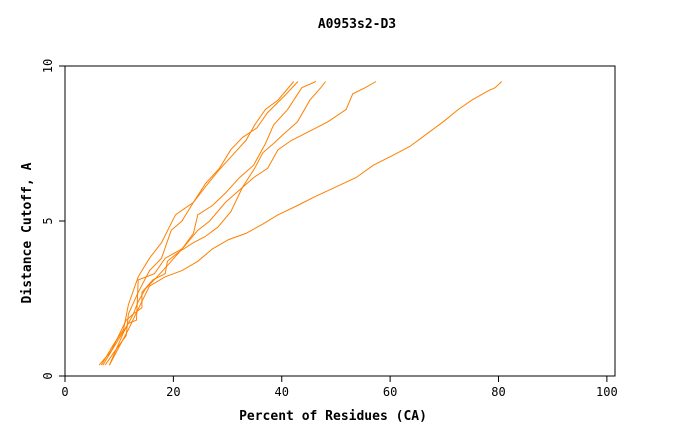 The height and width of the screenshot is (445, 680). Describe the element at coordinates (27, 232) in the screenshot. I see `y-axis-label: Distance Cutoff, A` at that location.